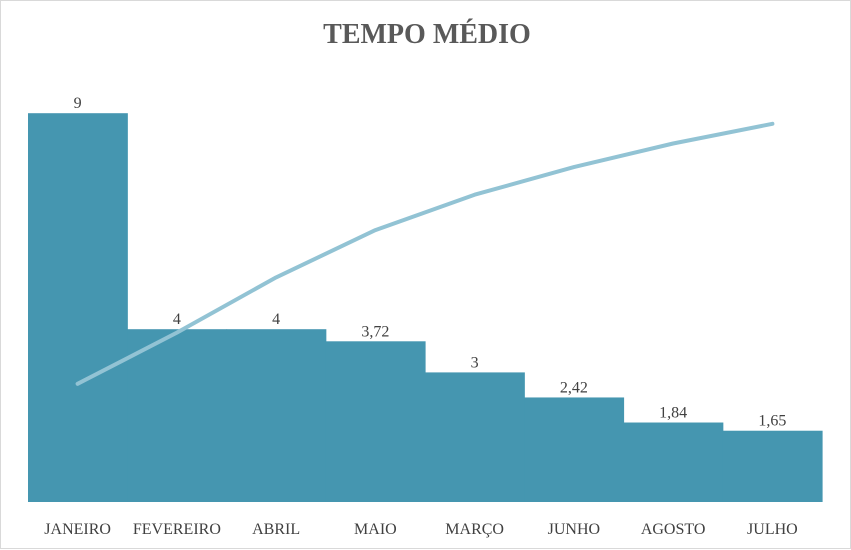  I want to click on data-label-7: 1,65, so click(772, 421).